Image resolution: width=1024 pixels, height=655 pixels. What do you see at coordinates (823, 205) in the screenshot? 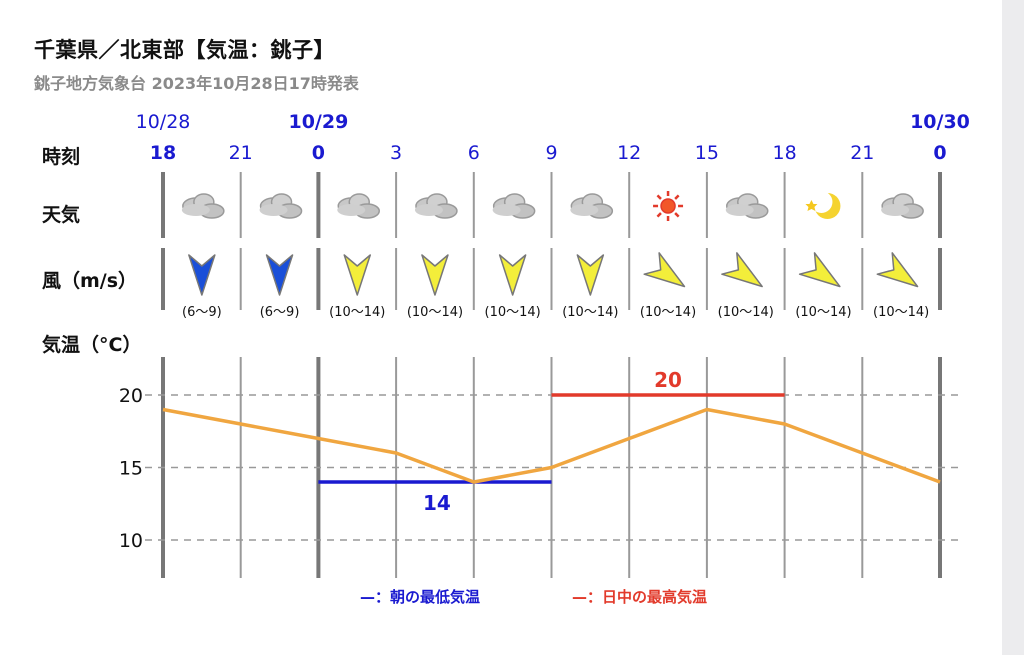
I see `moon-star-icon` at bounding box center [823, 205].